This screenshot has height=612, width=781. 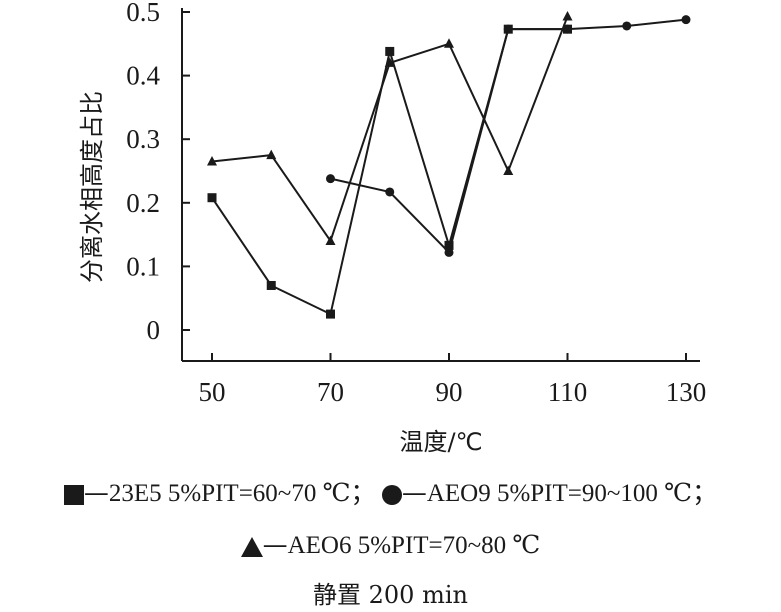 I want to click on legend-entry-23e5: —23E5 5%PIT=60~70 ℃, so click(x=207, y=493).